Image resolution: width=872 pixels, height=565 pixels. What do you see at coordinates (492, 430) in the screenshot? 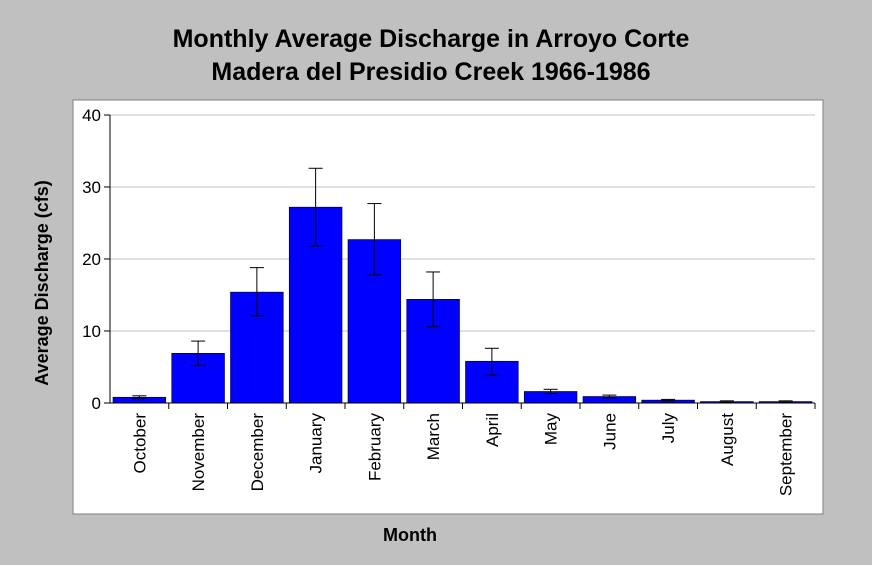
I see `x-category-label: April` at bounding box center [492, 430].